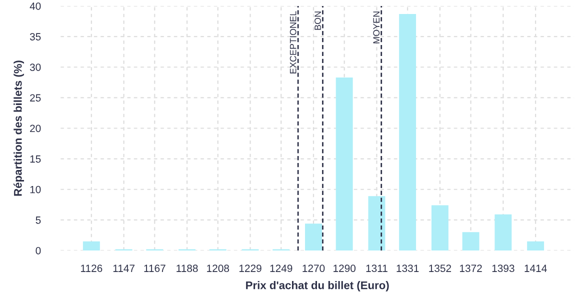 This screenshot has height=300, width=577. Describe the element at coordinates (293, 42) in the screenshot. I see `ref-line-label: EXCEPTIONEL` at that location.